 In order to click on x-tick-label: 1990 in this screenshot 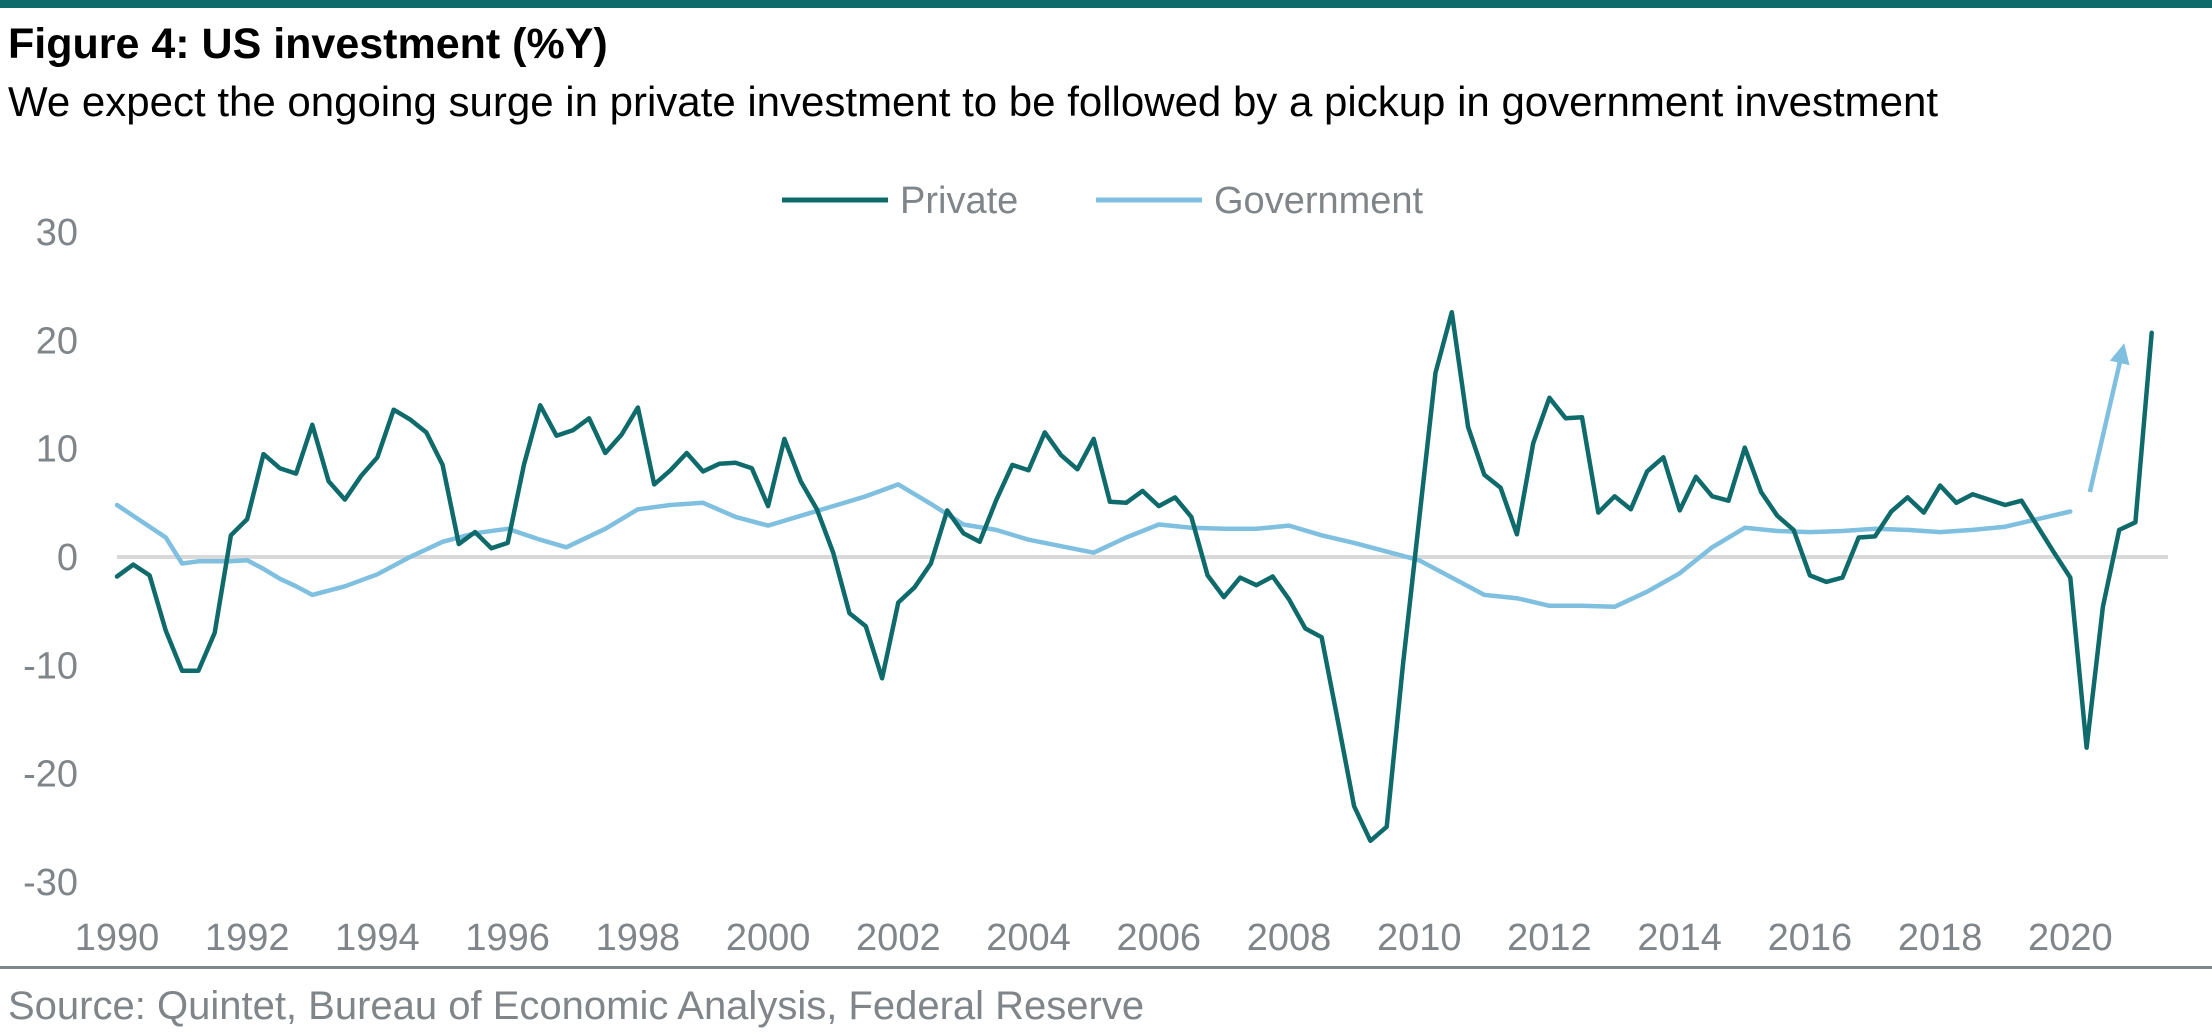, I will do `click(117, 938)`.